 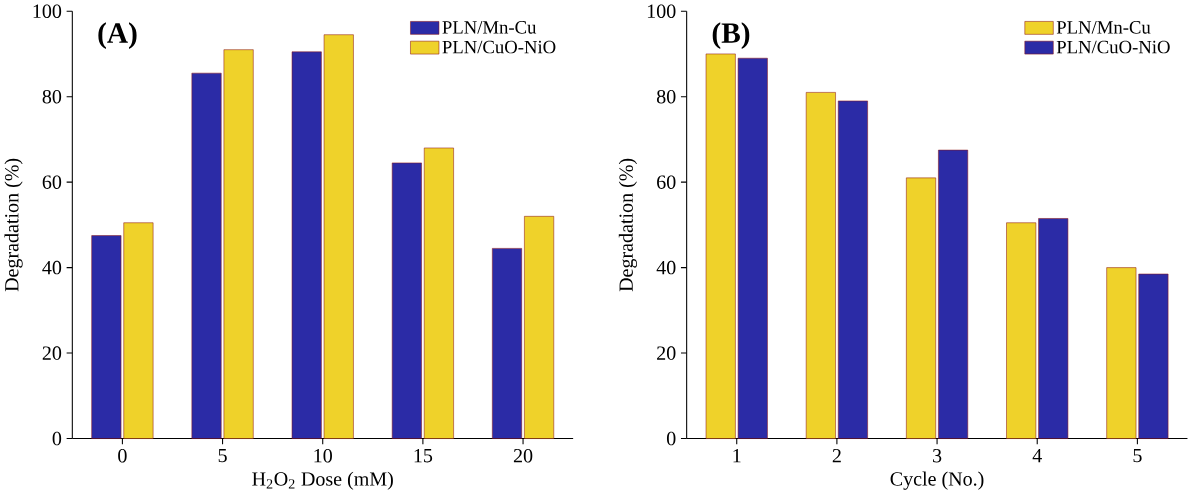 I want to click on x-tick-label: 3, so click(x=937, y=455).